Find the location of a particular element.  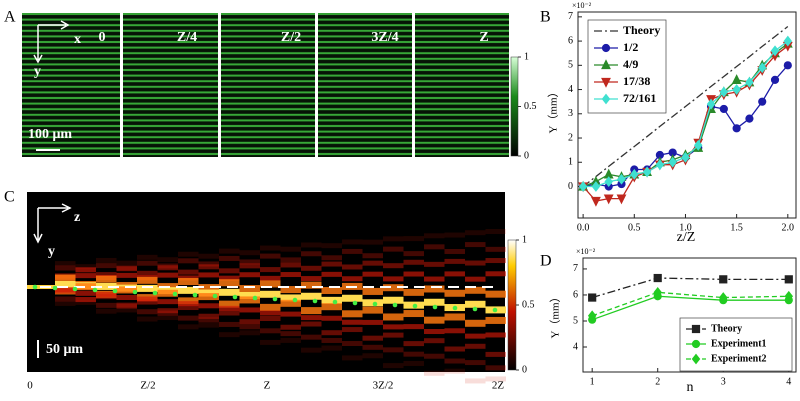

axes-arrows is located at coordinates (52, 223).